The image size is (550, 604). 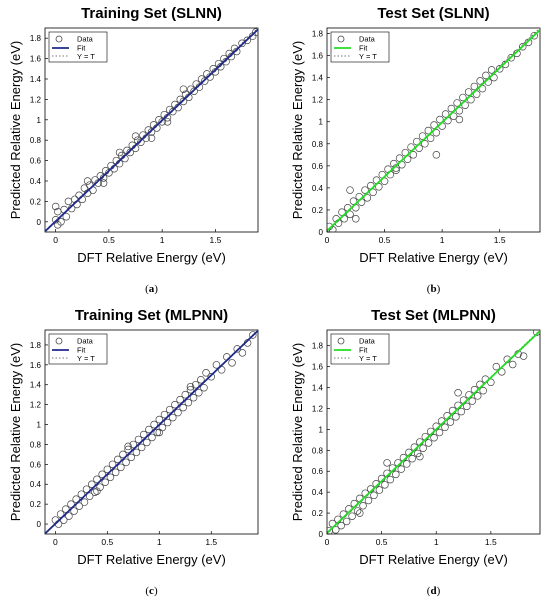 I want to click on y-tick-label: 0, so click(x=39, y=222).